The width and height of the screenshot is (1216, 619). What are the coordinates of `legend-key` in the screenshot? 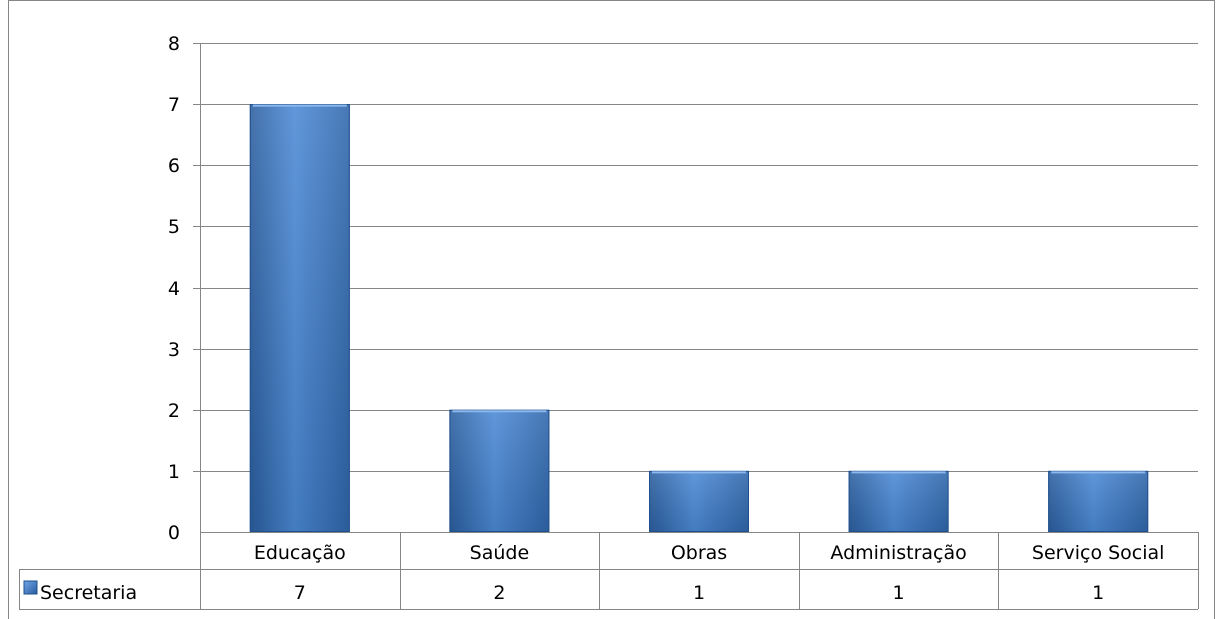 It's located at (30, 587).